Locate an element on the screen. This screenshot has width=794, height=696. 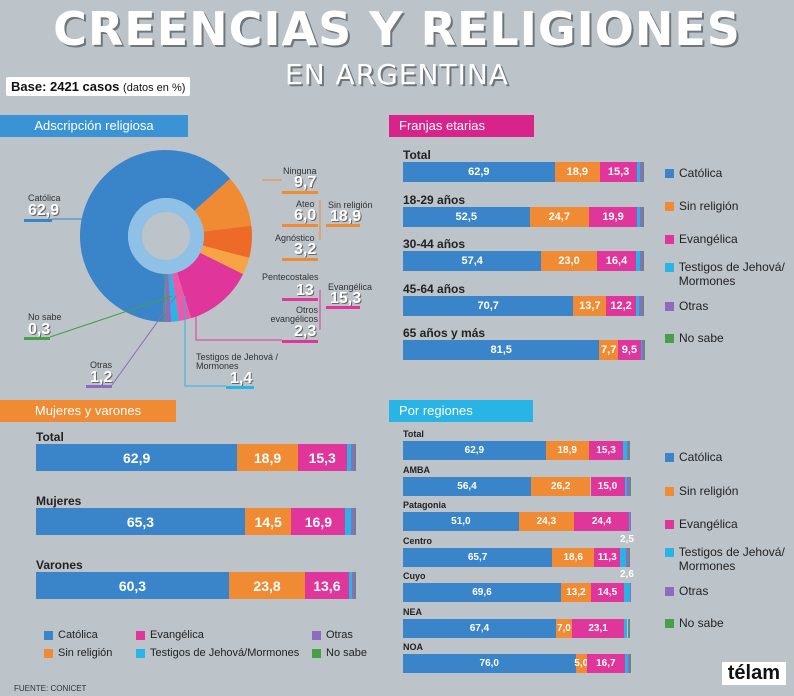
bar-value-label: 57,4 is located at coordinates (472, 261).